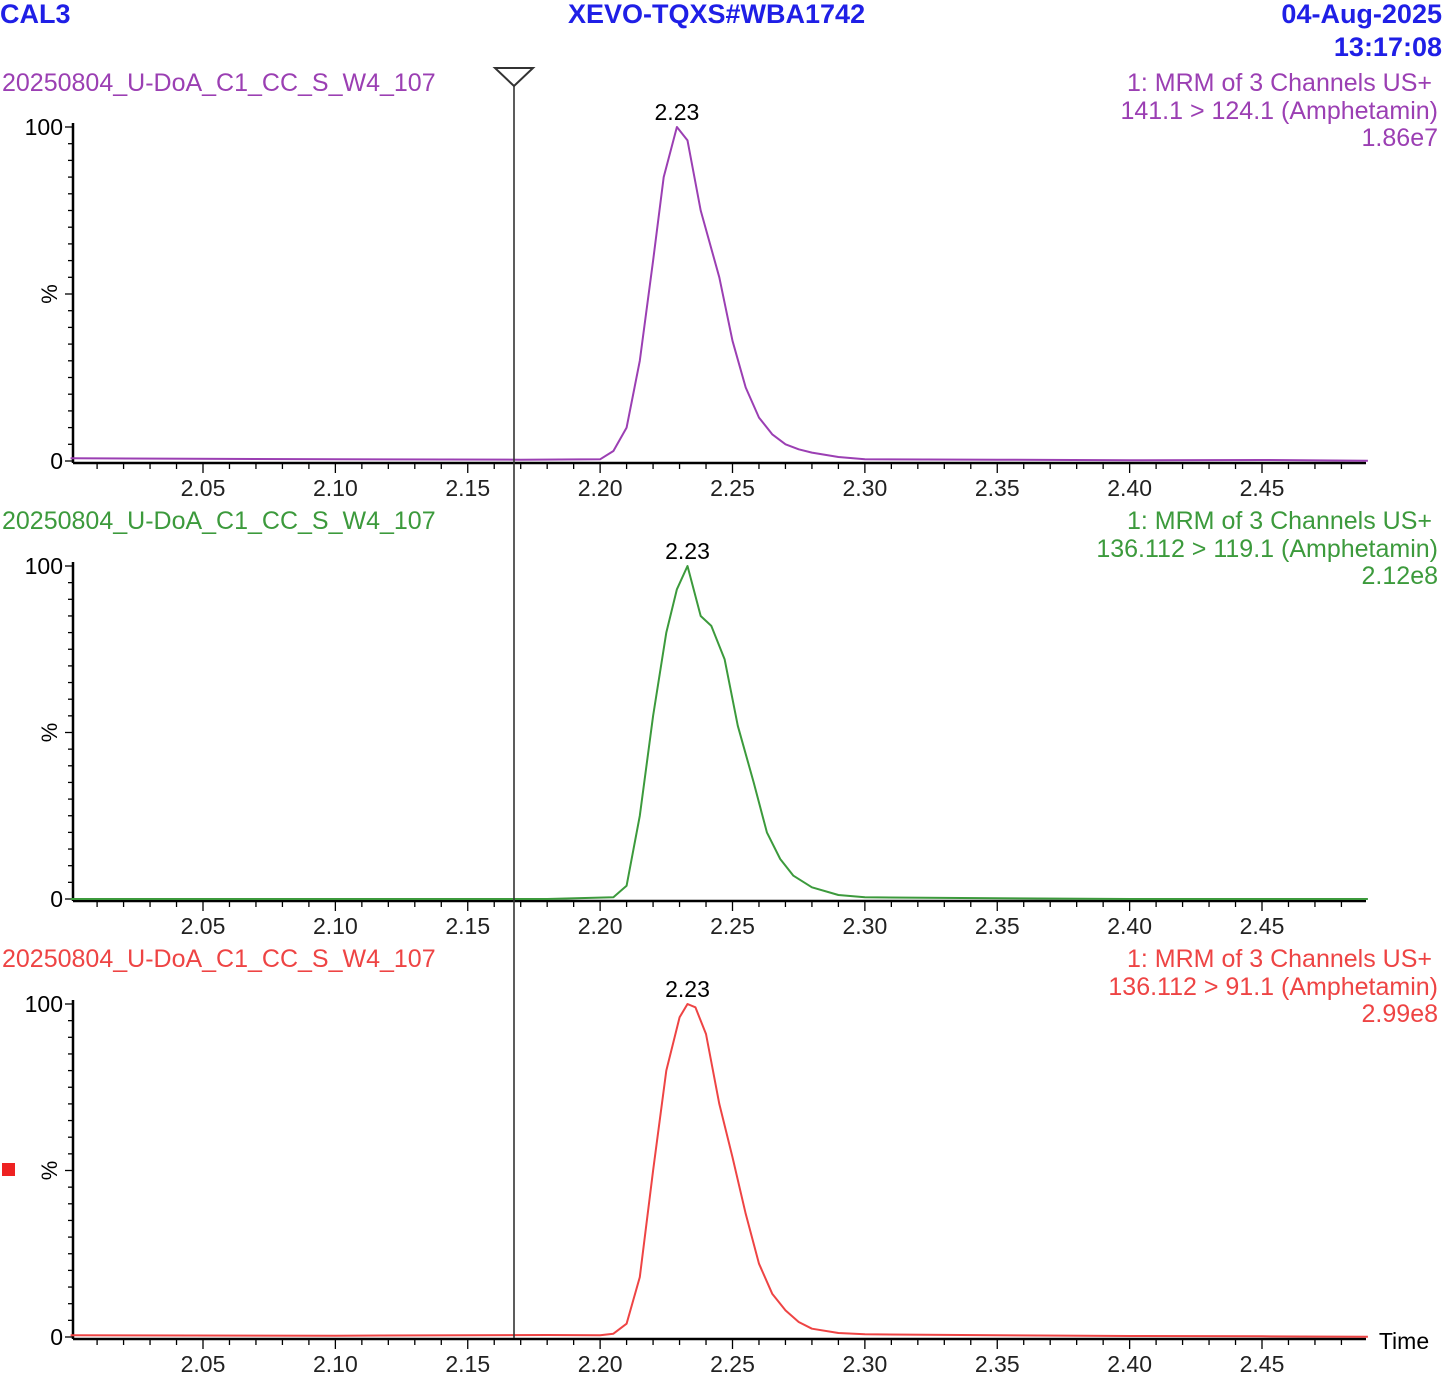 This screenshot has width=1448, height=1380. Describe the element at coordinates (1404, 1341) in the screenshot. I see `x-axis-label: Time` at that location.